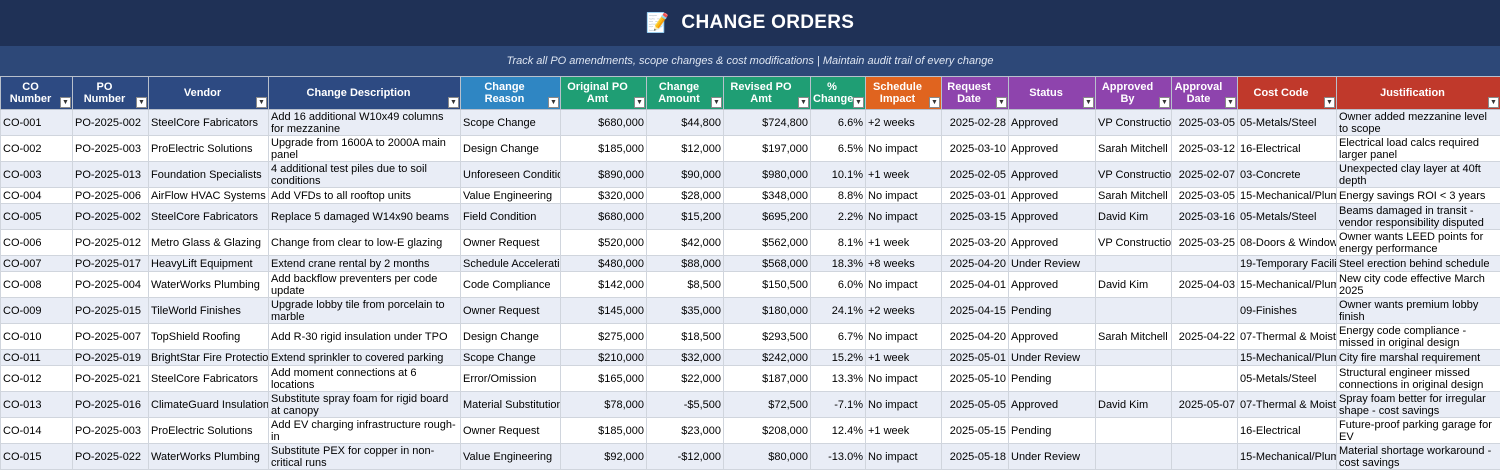 The height and width of the screenshot is (470, 1500). What do you see at coordinates (604, 405) in the screenshot?
I see `table-cell: $78,000` at bounding box center [604, 405].